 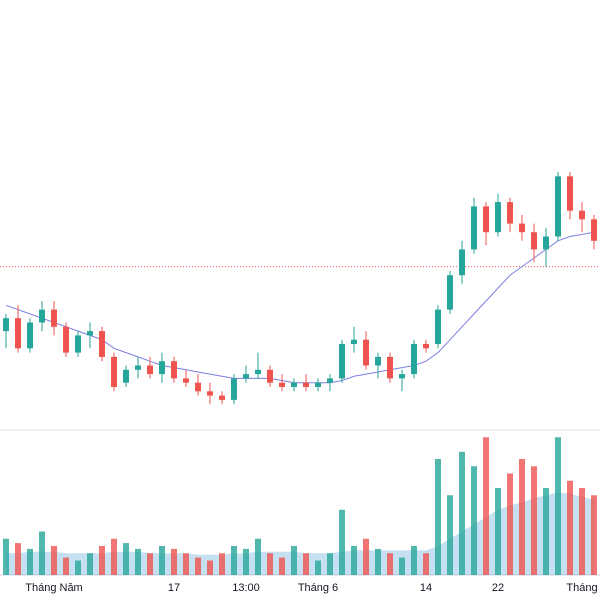 What do you see at coordinates (174, 588) in the screenshot?
I see `x-tick-label: 17` at bounding box center [174, 588].